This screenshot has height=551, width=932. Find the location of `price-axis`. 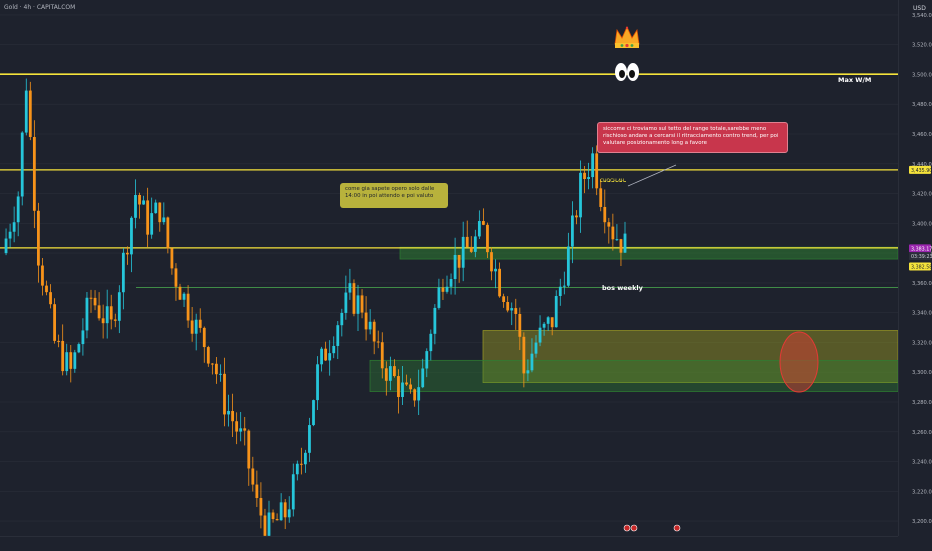

price-axis is located at coordinates (915, 268).